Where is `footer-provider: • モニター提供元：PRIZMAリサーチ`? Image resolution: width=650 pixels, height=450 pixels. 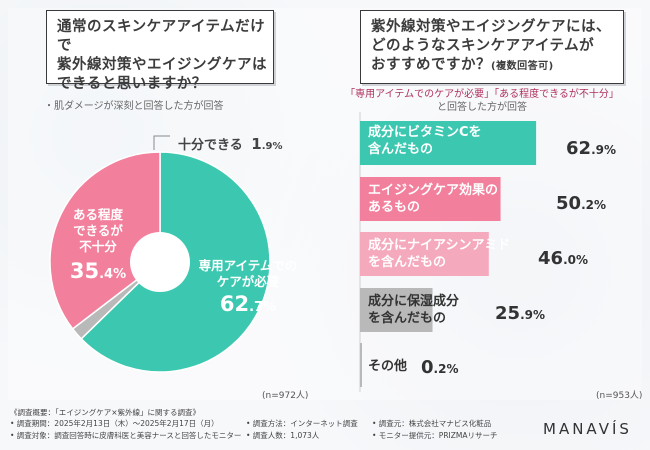
footer-provider: • モニター提供元：PRIZMAリサーチ is located at coordinates (435, 435).